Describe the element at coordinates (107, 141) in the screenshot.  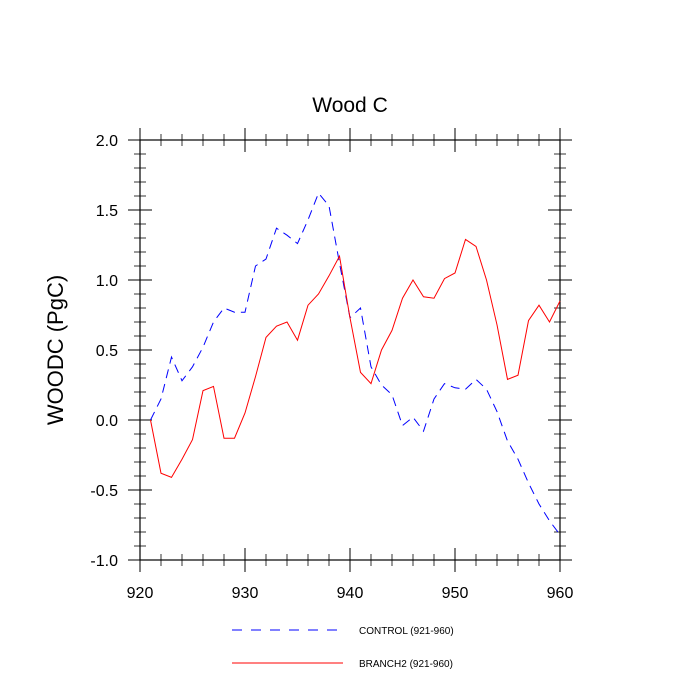
I see `y-tick-label: 2.0` at that location.